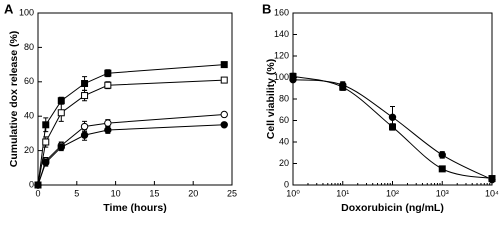 The height and width of the screenshot is (240, 500). I want to click on y-tick-label: 120, so click(281, 55).